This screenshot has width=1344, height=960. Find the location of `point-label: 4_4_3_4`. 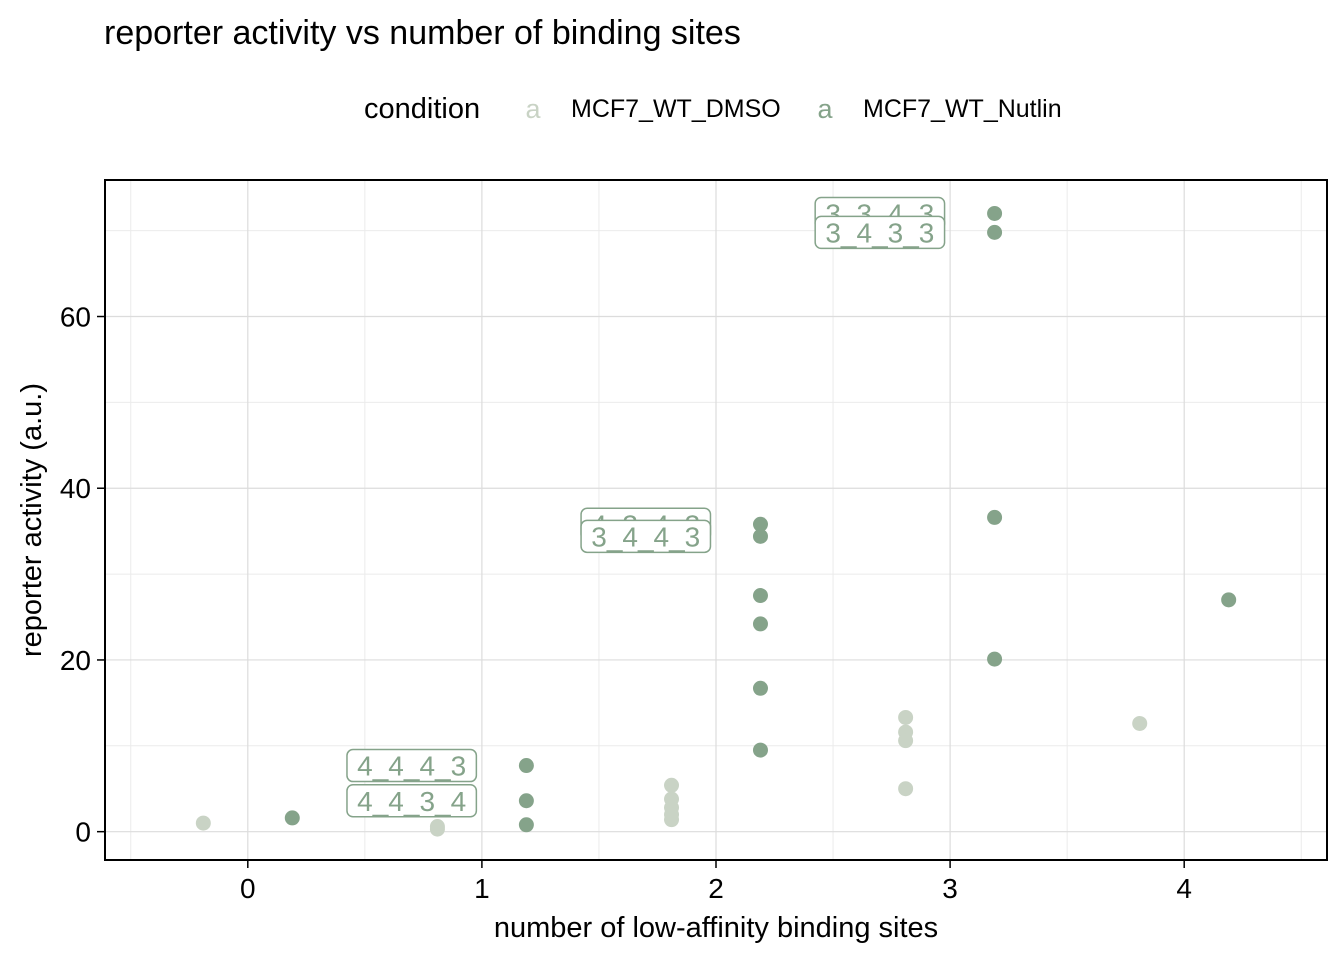

point-label: 4_4_3_4 is located at coordinates (412, 801).